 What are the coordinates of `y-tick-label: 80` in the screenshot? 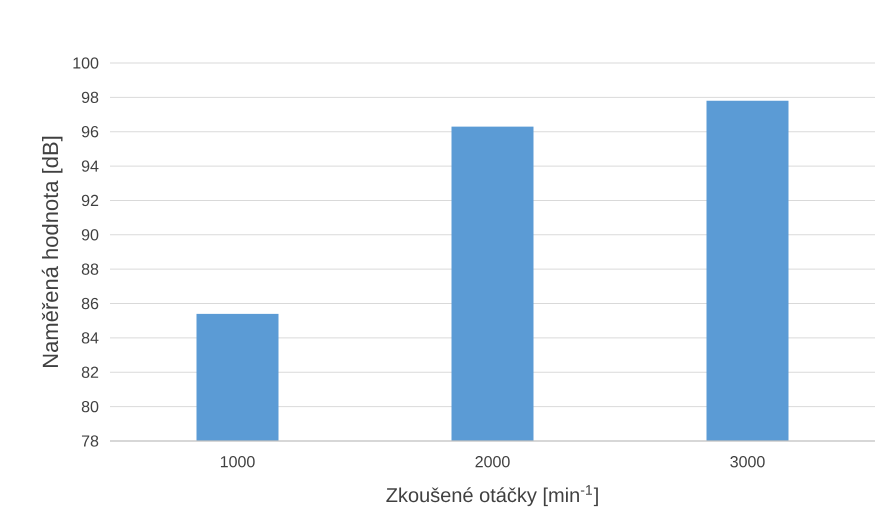 It's located at (90, 406).